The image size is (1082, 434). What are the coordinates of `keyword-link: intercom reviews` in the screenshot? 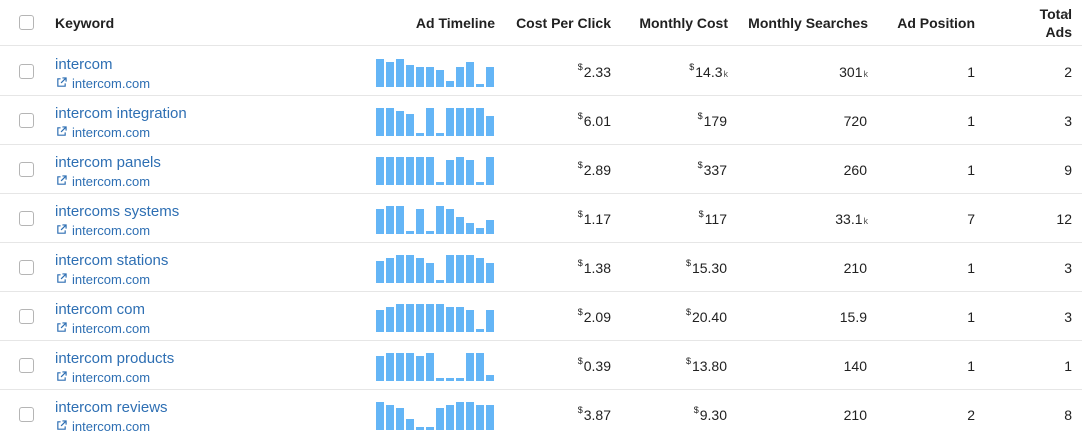 It's located at (111, 407).